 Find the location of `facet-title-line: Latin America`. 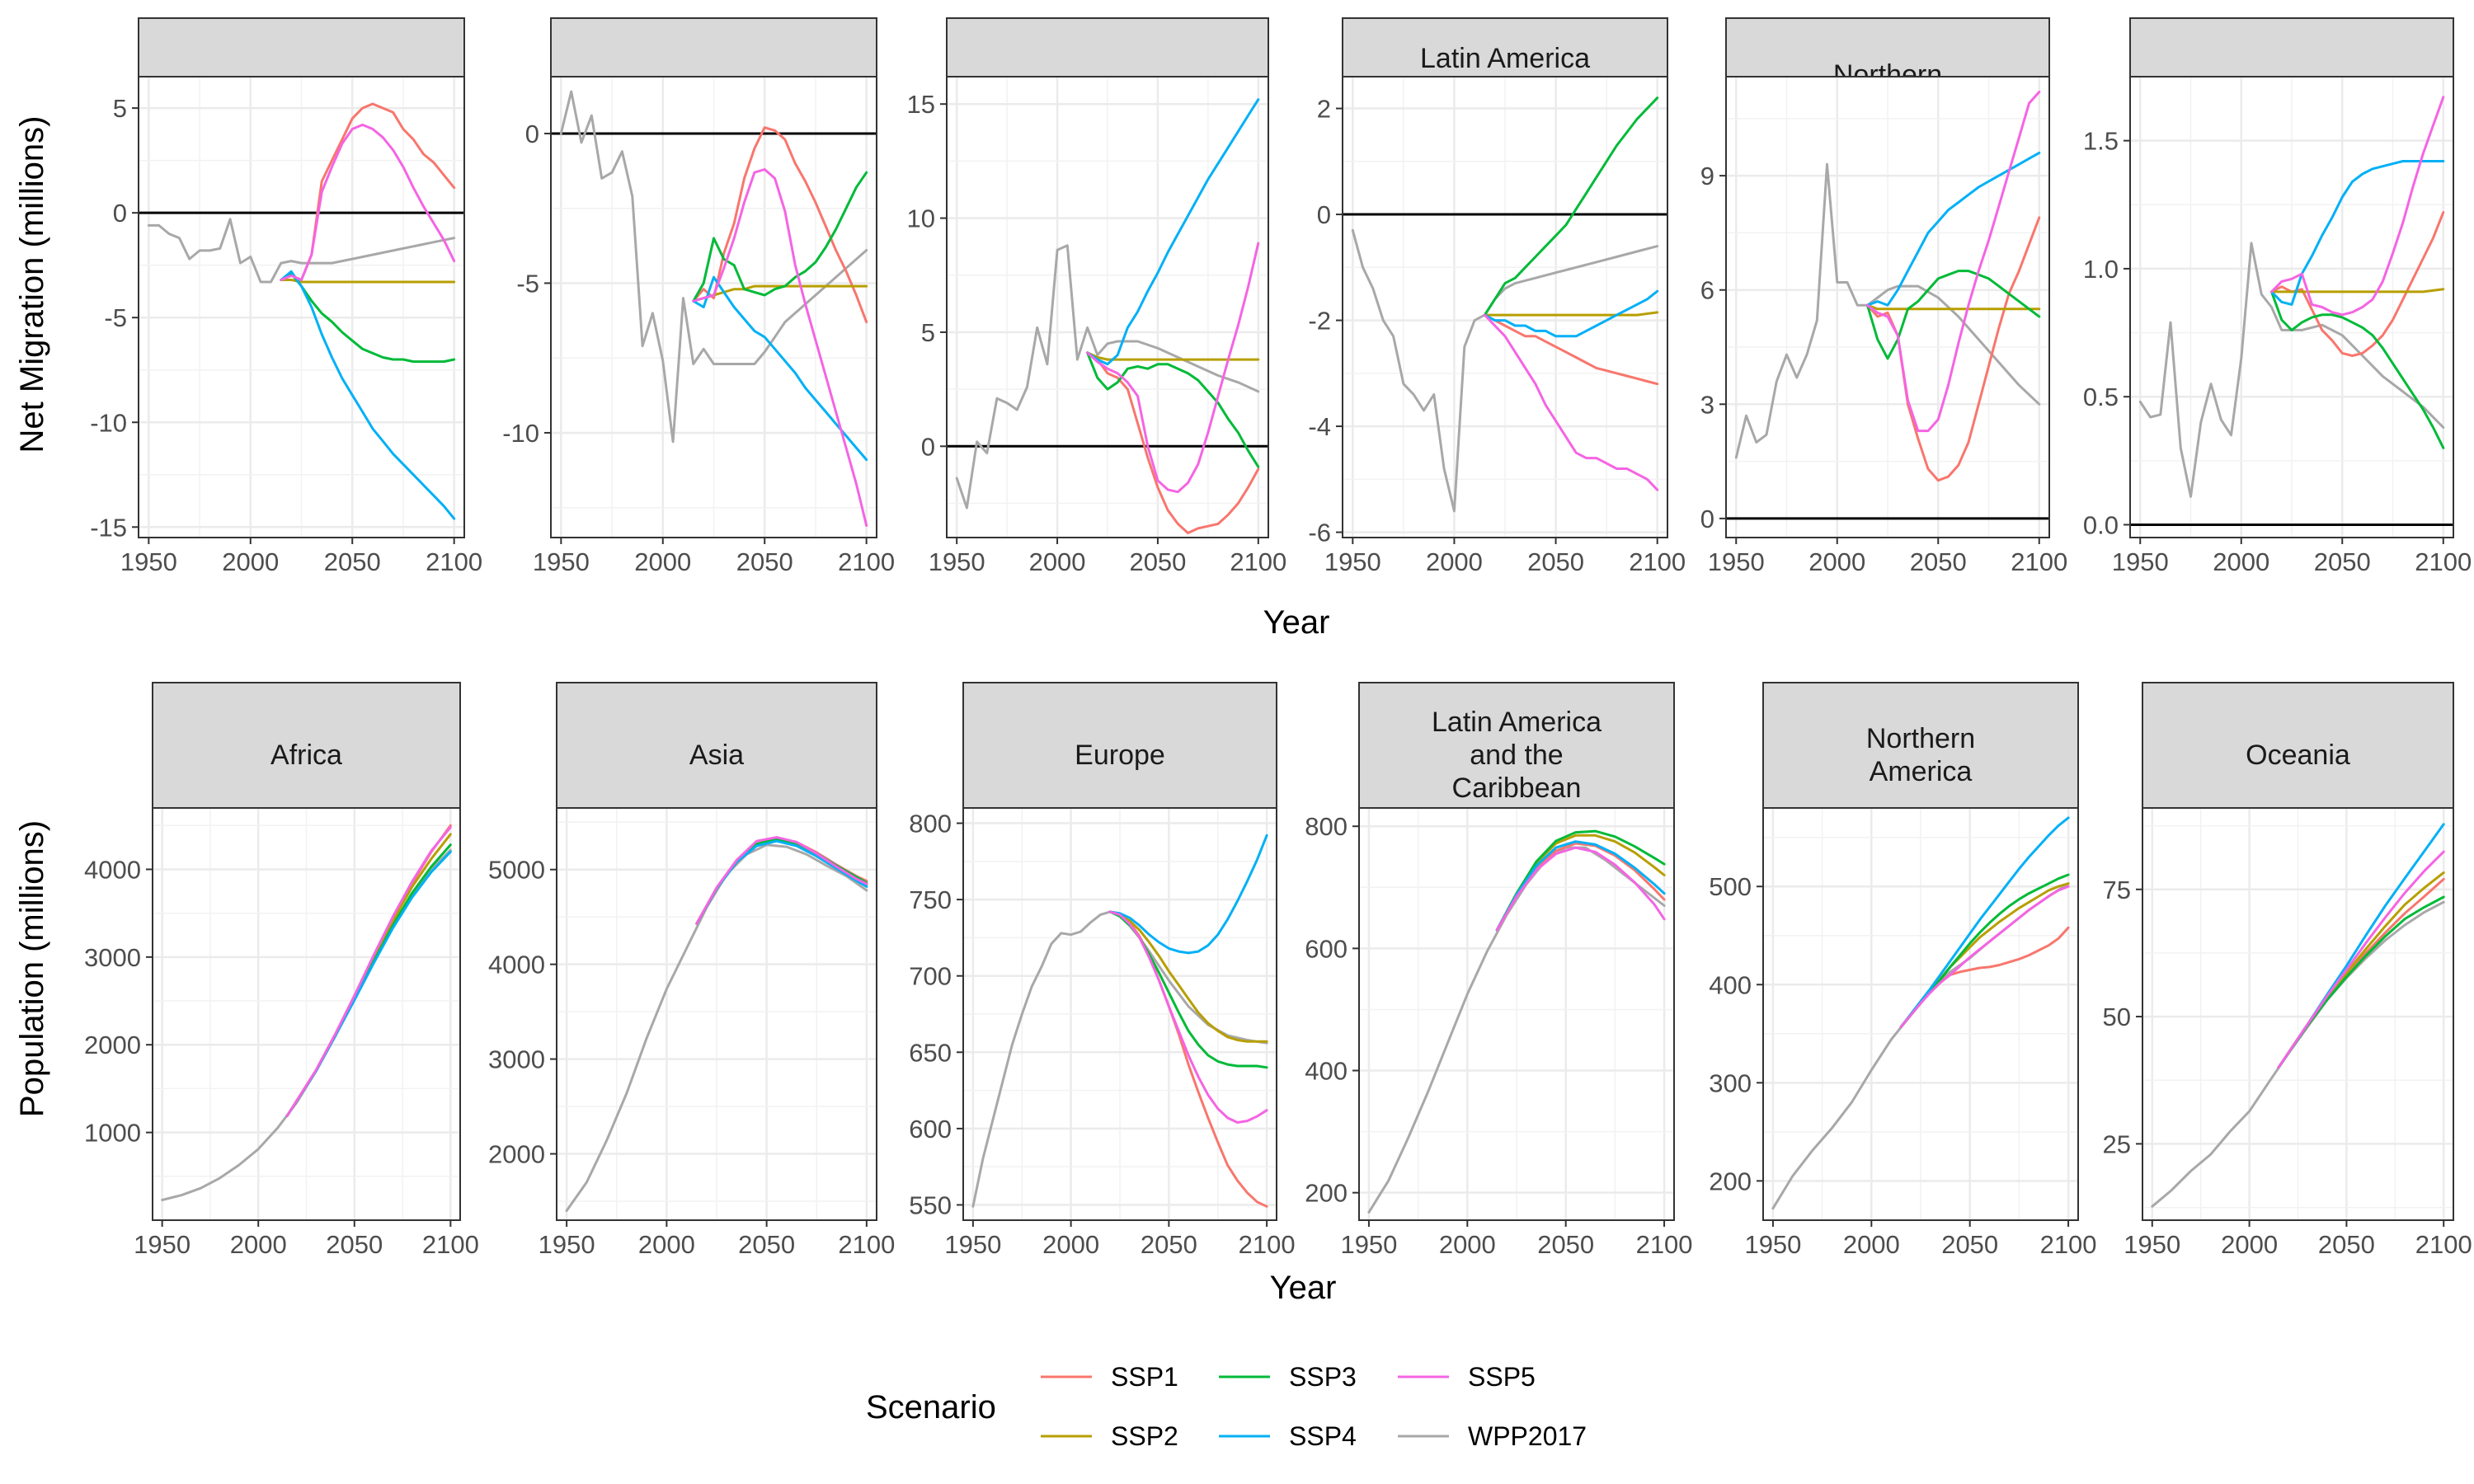

facet-title-line: Latin America is located at coordinates (1505, 58).